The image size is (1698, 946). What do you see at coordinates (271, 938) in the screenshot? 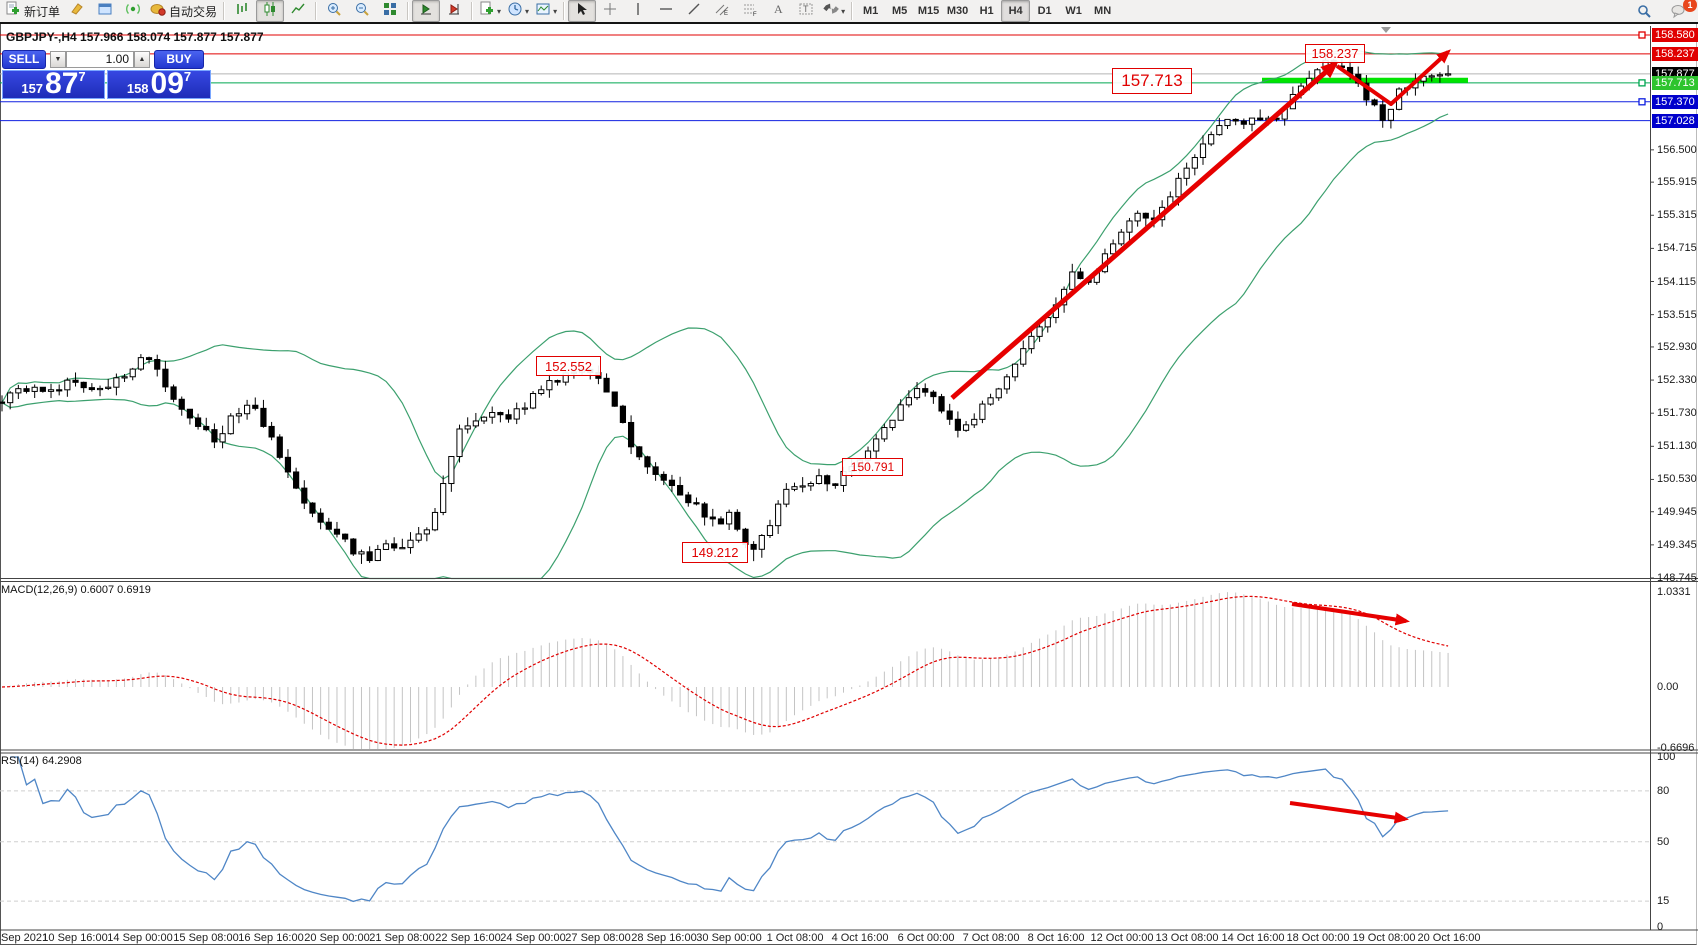
I see `date-axis-label: 16 Sep 16:00` at bounding box center [271, 938].